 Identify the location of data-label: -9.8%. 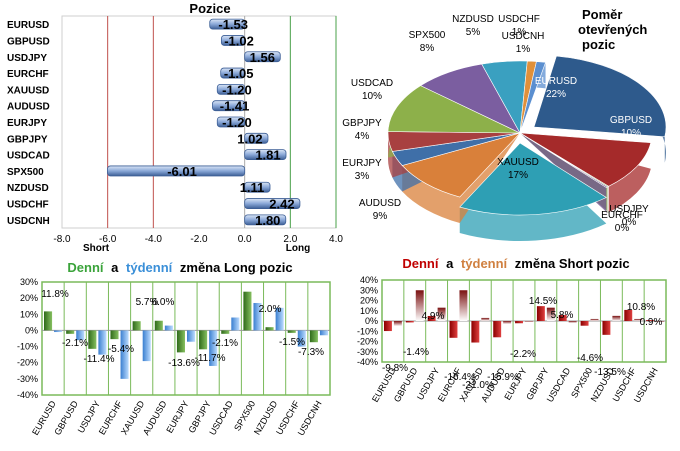
(395, 368).